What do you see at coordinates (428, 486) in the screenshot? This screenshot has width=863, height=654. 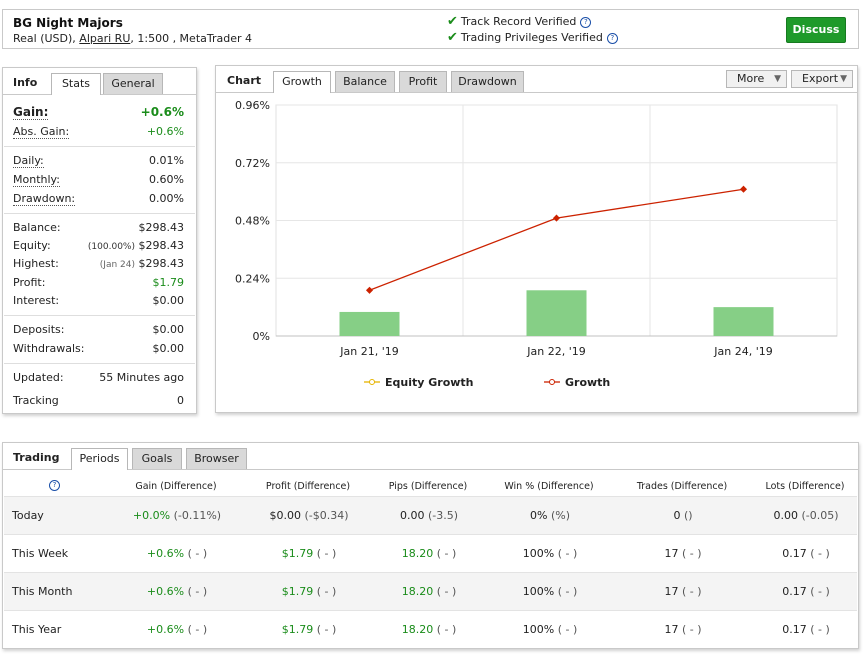 I see `column-header: Pips (Difference)` at bounding box center [428, 486].